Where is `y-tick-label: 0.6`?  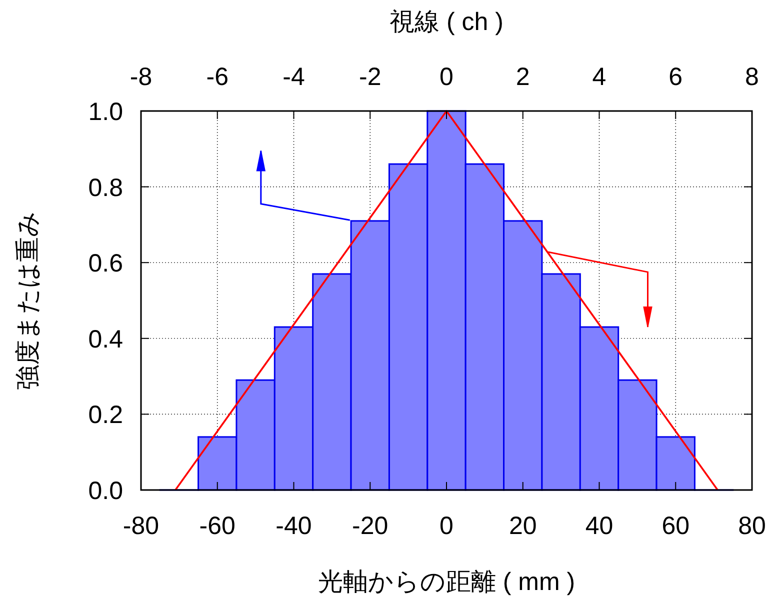
y-tick-label: 0.6 is located at coordinates (105, 264).